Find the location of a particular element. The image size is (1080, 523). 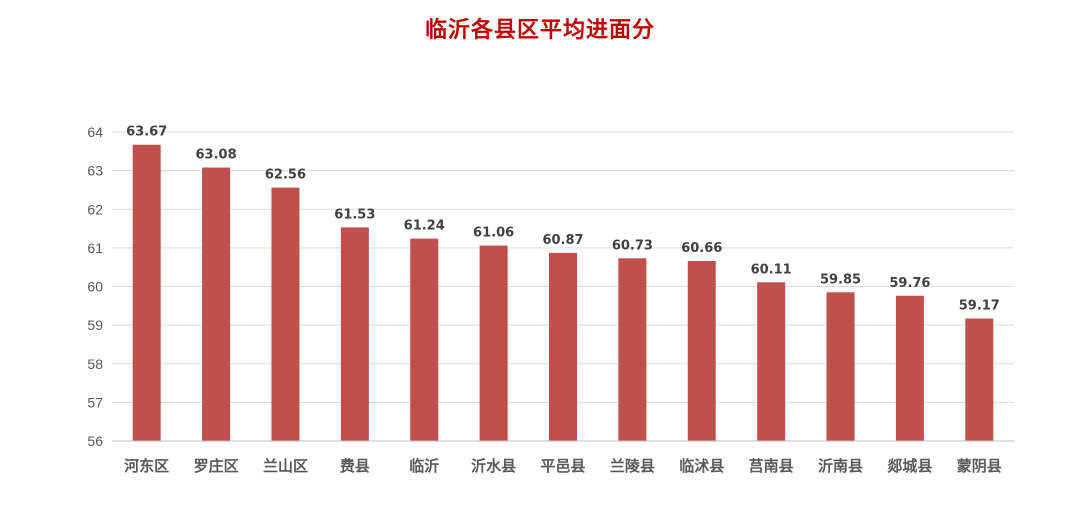

x-tick-label: 平邑县 is located at coordinates (562, 466).